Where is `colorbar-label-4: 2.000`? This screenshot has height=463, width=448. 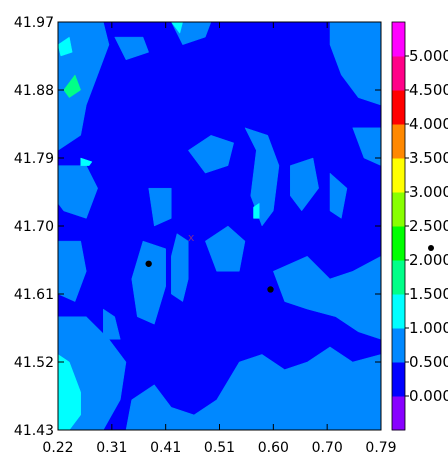 colorbar-label-4: 2.000 is located at coordinates (428, 260).